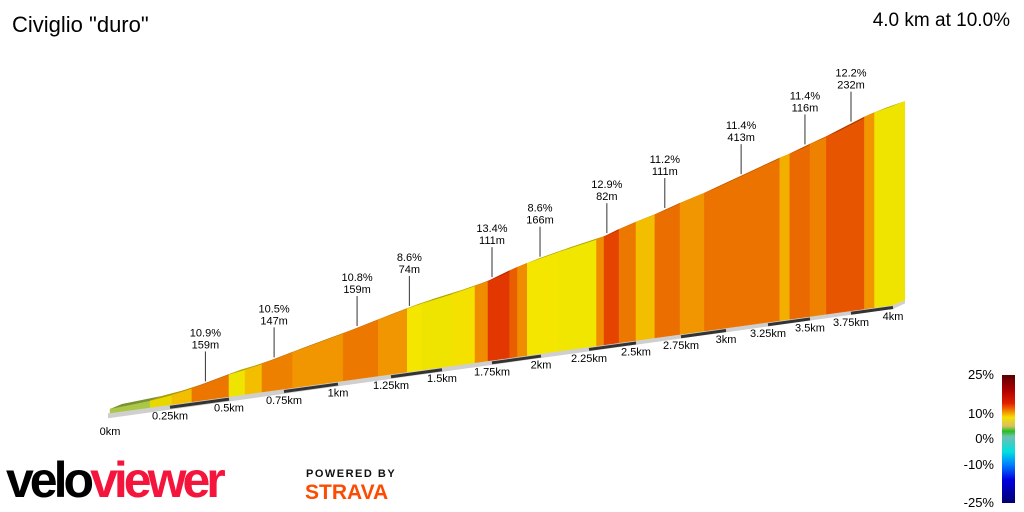 Image resolution: width=1024 pixels, height=512 pixels. Describe the element at coordinates (356, 278) in the screenshot. I see `annotation-gradient: 10.8%` at that location.